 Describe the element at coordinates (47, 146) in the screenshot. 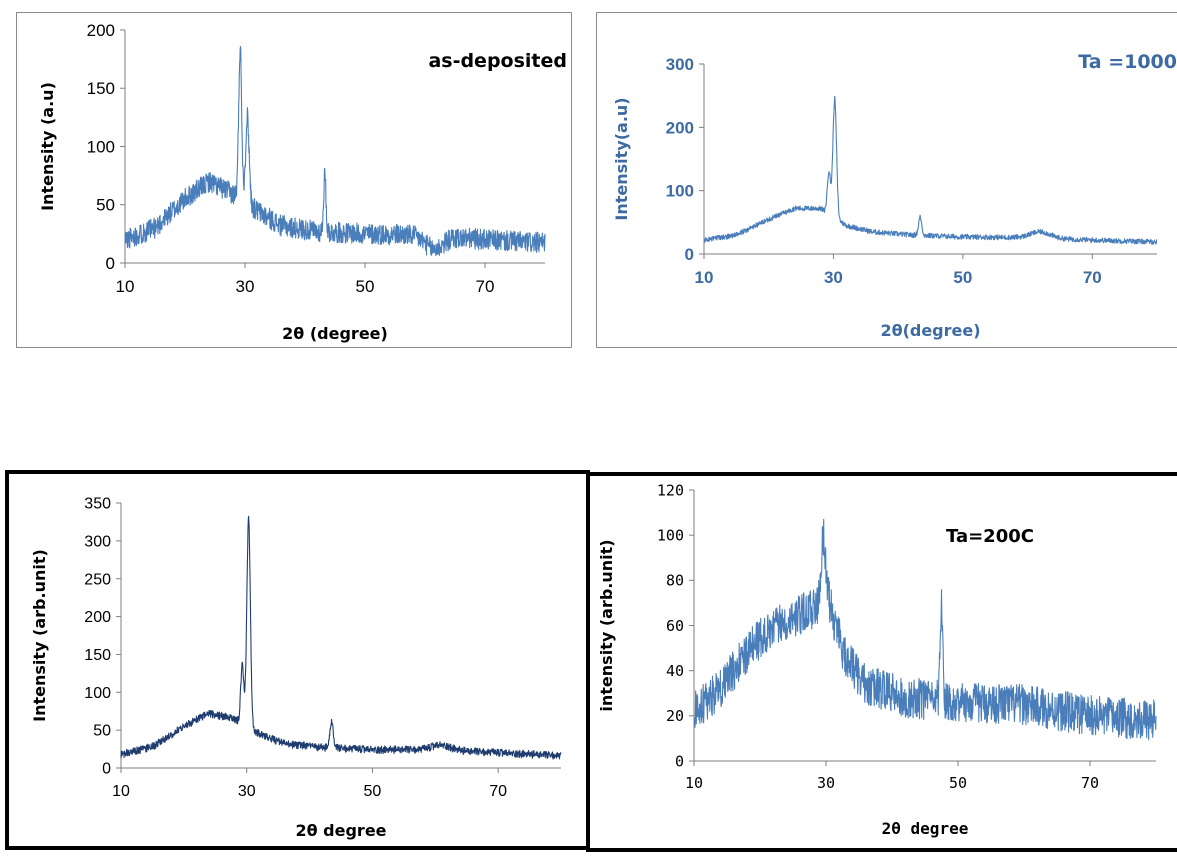

I see `y-axis-label: Intensity (a.u)` at that location.